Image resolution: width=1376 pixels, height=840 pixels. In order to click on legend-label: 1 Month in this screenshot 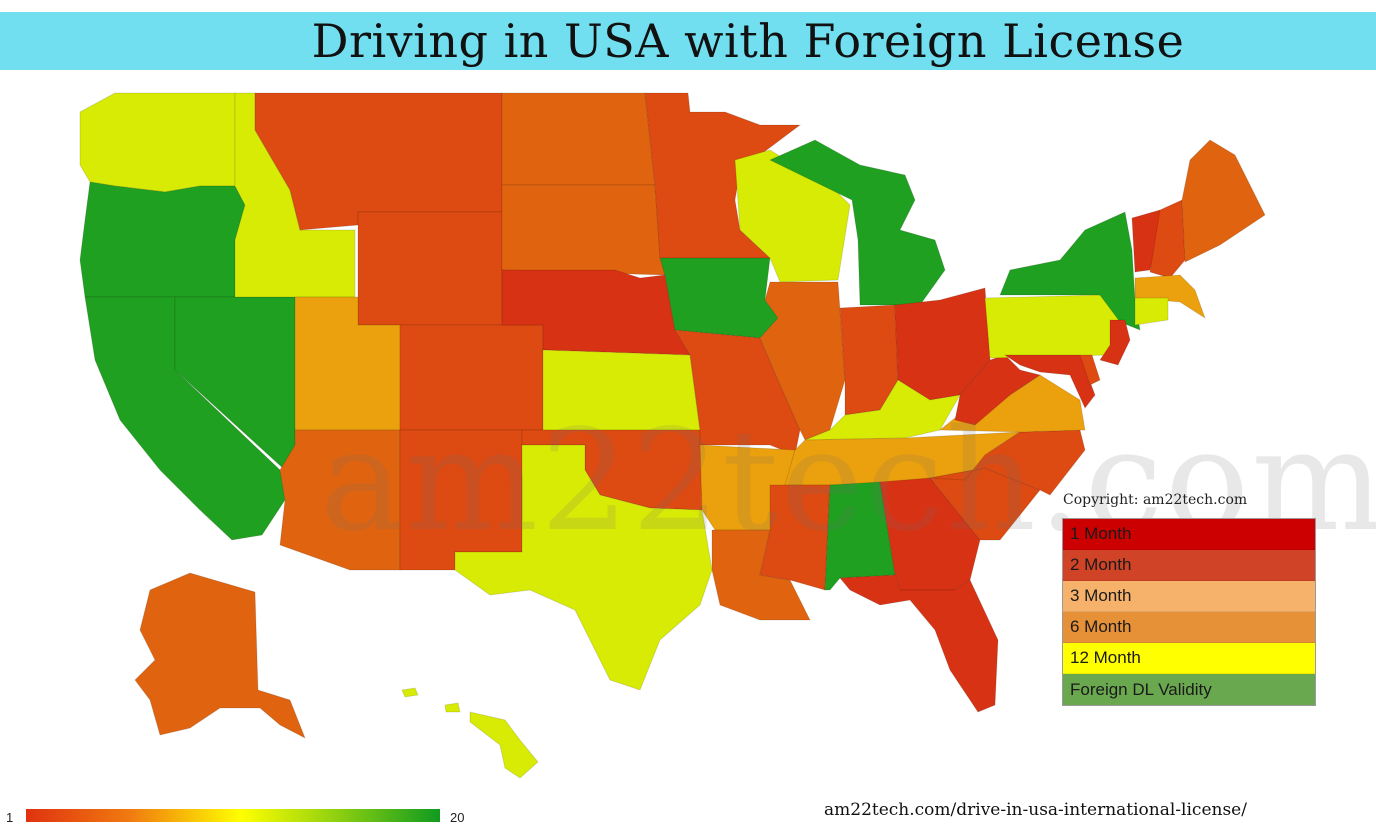, I will do `click(1101, 533)`.